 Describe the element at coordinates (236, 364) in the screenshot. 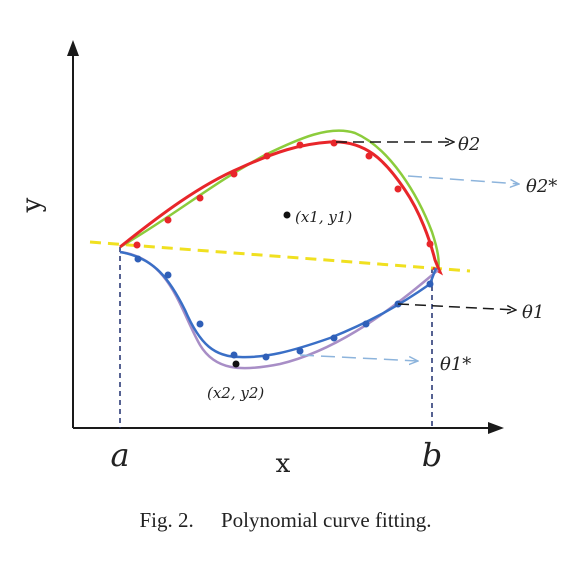

I see `point-2-marker` at that location.